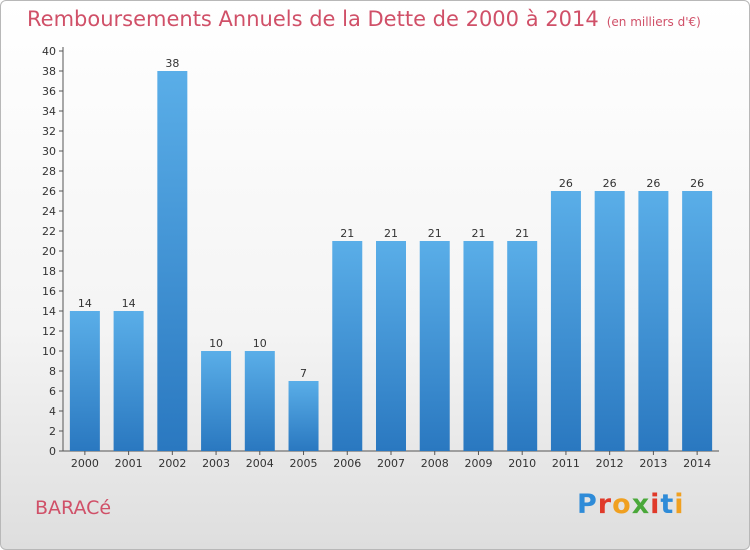 This screenshot has height=550, width=750. What do you see at coordinates (49, 311) in the screenshot?
I see `y-tick-label: 14` at bounding box center [49, 311].